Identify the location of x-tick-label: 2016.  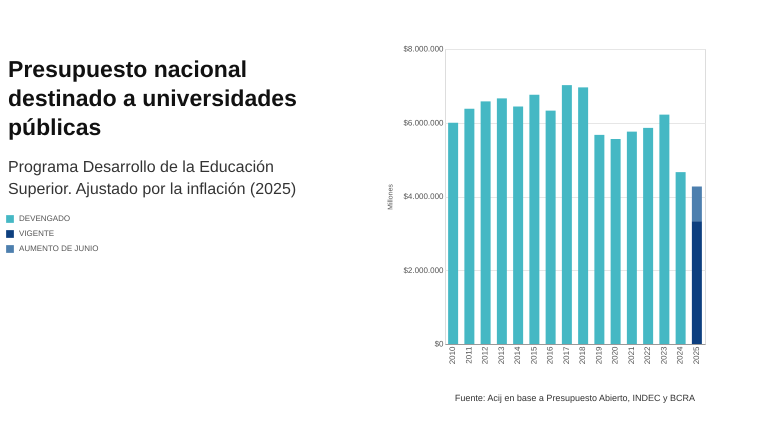
(550, 355).